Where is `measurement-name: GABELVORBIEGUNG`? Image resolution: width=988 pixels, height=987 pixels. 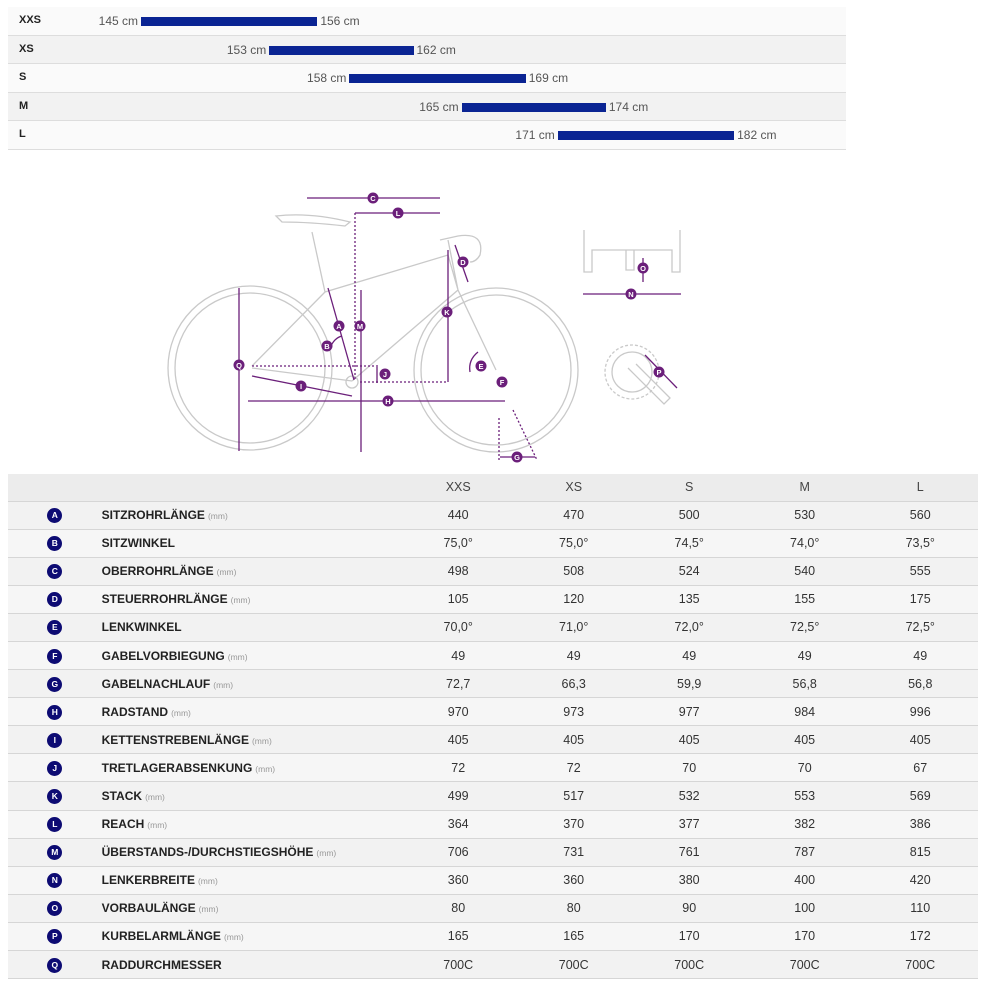 measurement-name: GABELVORBIEGUNG is located at coordinates (163, 655).